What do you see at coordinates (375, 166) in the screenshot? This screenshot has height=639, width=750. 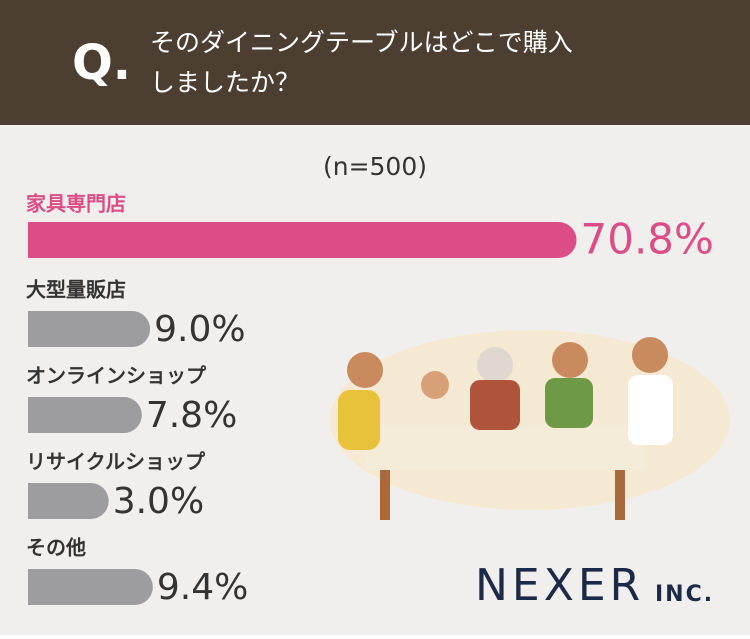 I see `subtitle: (n=500)` at bounding box center [375, 166].